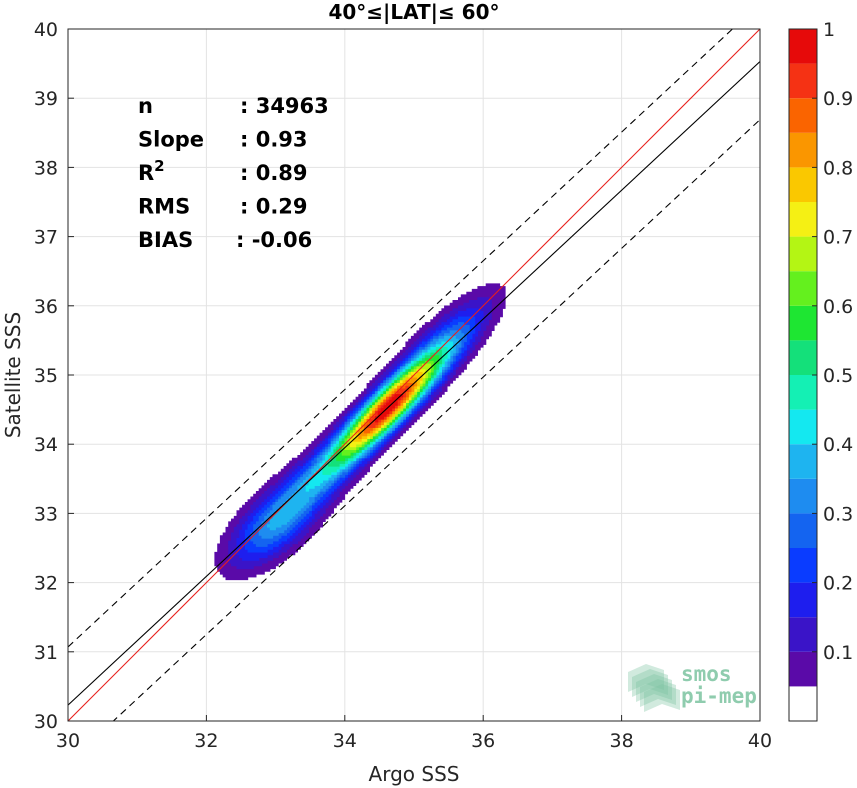  What do you see at coordinates (284, 106) in the screenshot?
I see `stat-value: : 34963` at bounding box center [284, 106].